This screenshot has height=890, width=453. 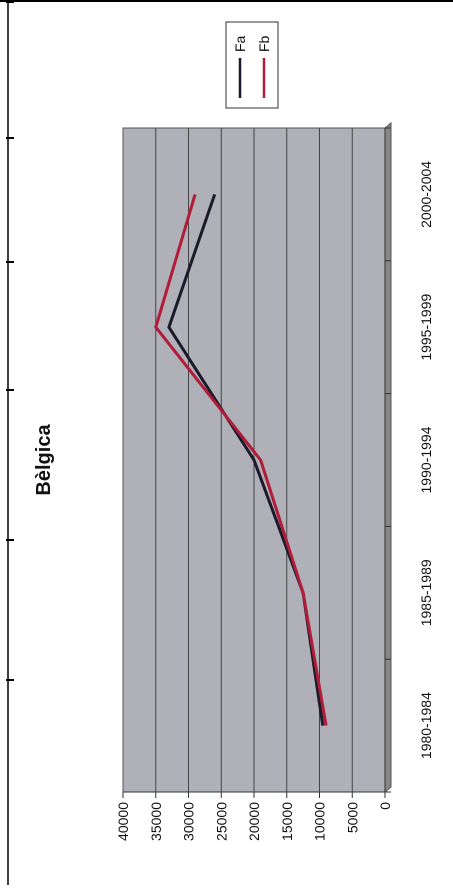 I want to click on category-label: 1980-1984, so click(x=426, y=725).